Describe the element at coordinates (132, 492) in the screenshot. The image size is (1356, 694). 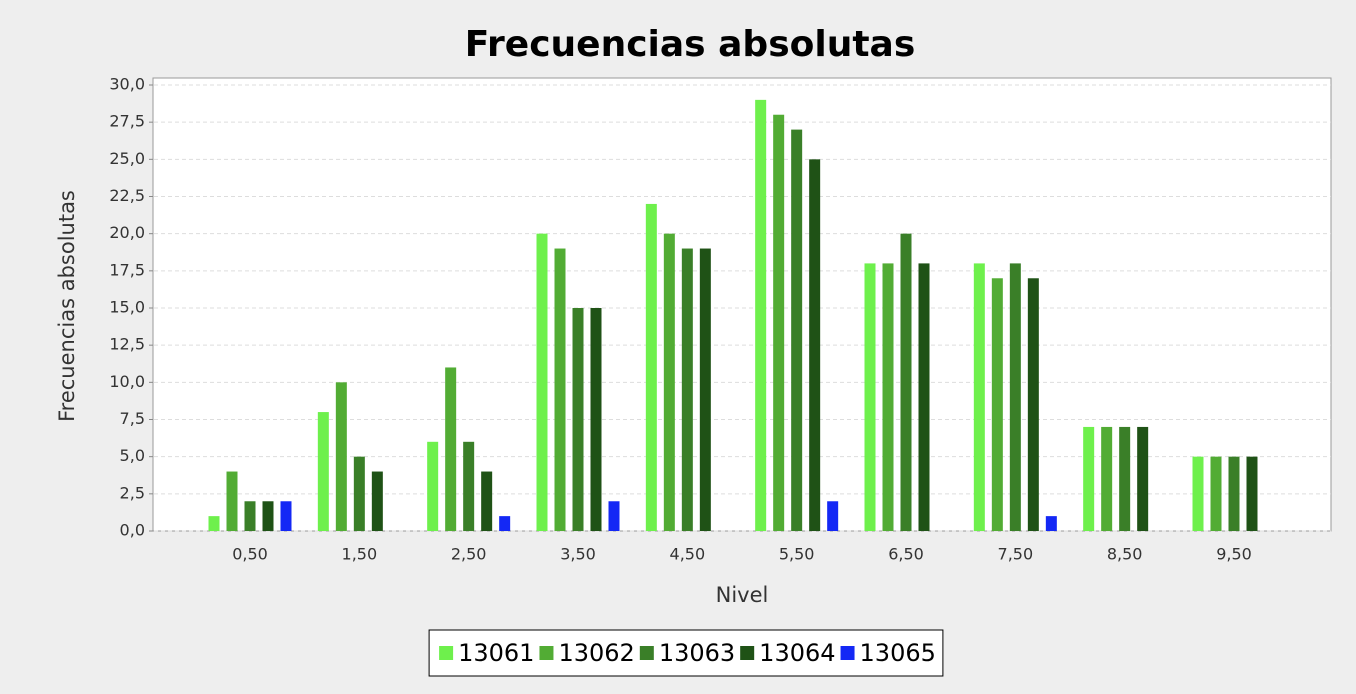
I see `y-tick-label: 2,5` at that location.